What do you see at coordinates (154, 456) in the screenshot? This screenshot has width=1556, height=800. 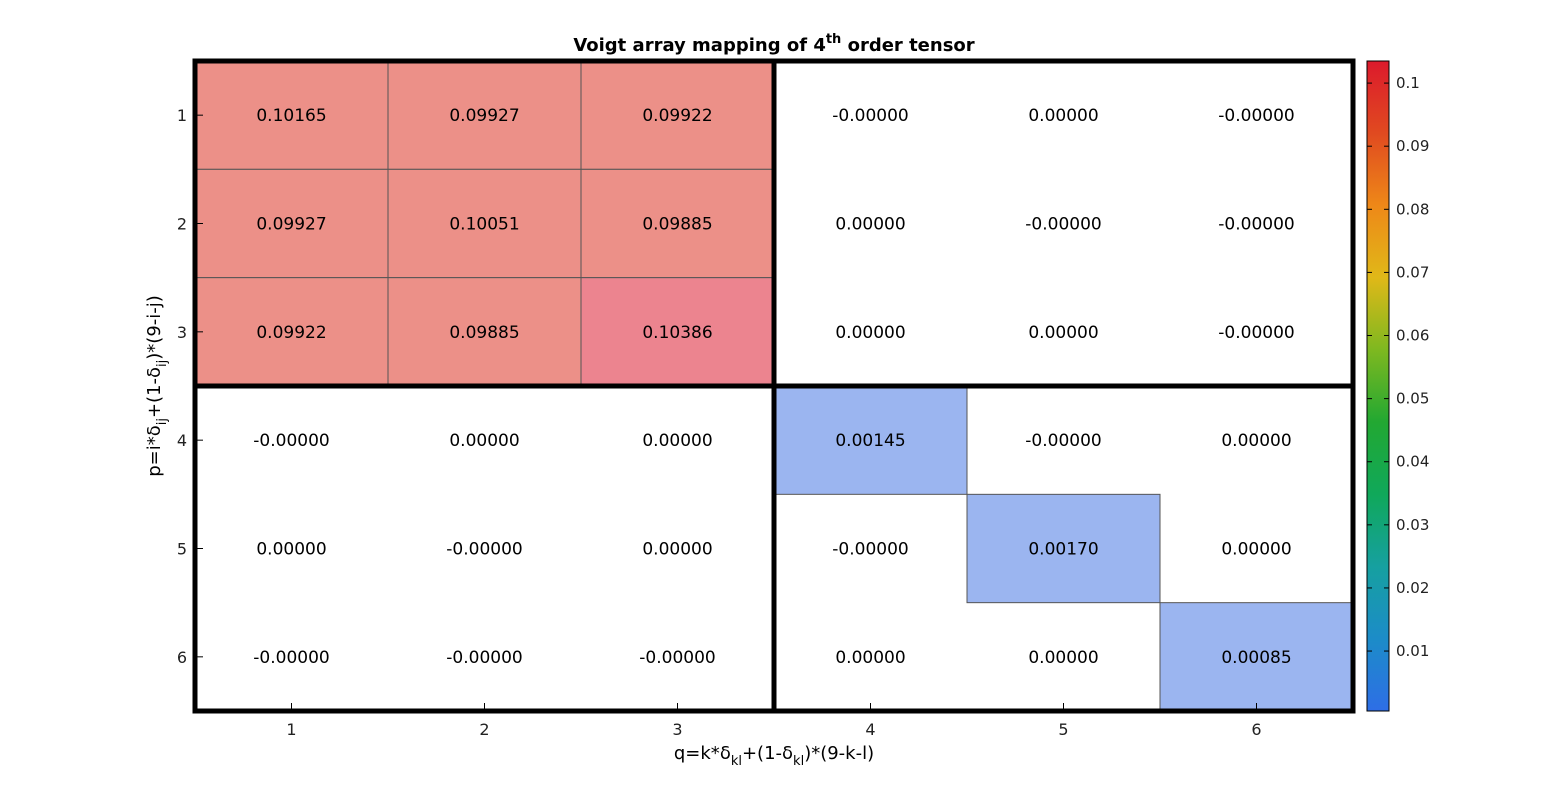 I see `y-axis-label-part-1: p=i*` at bounding box center [154, 456].